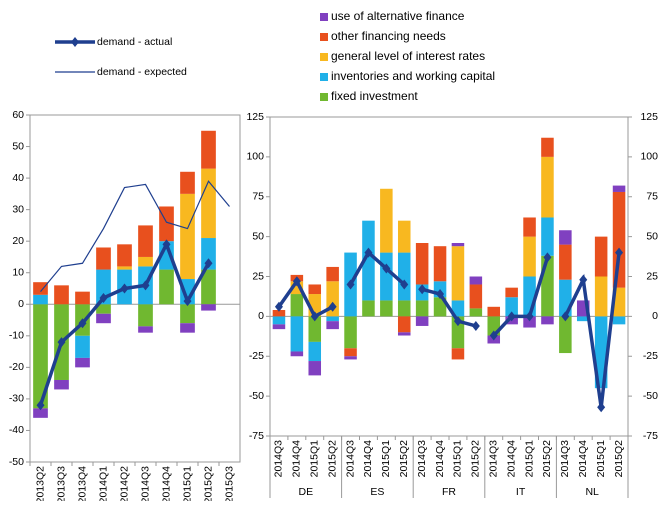 Image resolution: width=665 pixels, height=506 pixels. I want to click on y-tick-label: 100, so click(255, 157).